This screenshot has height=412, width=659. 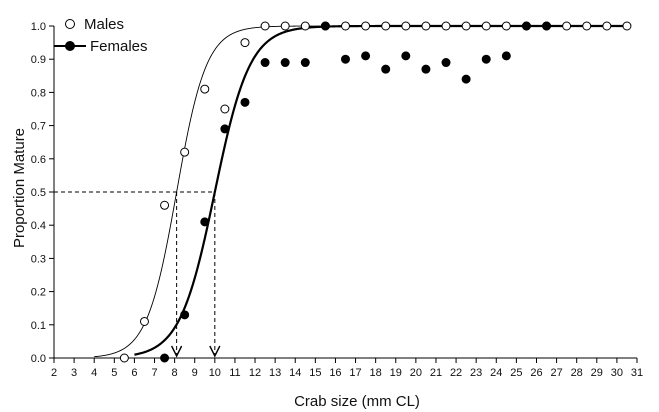 What do you see at coordinates (38, 93) in the screenshot?
I see `y-tick-label: 0.8` at bounding box center [38, 93].